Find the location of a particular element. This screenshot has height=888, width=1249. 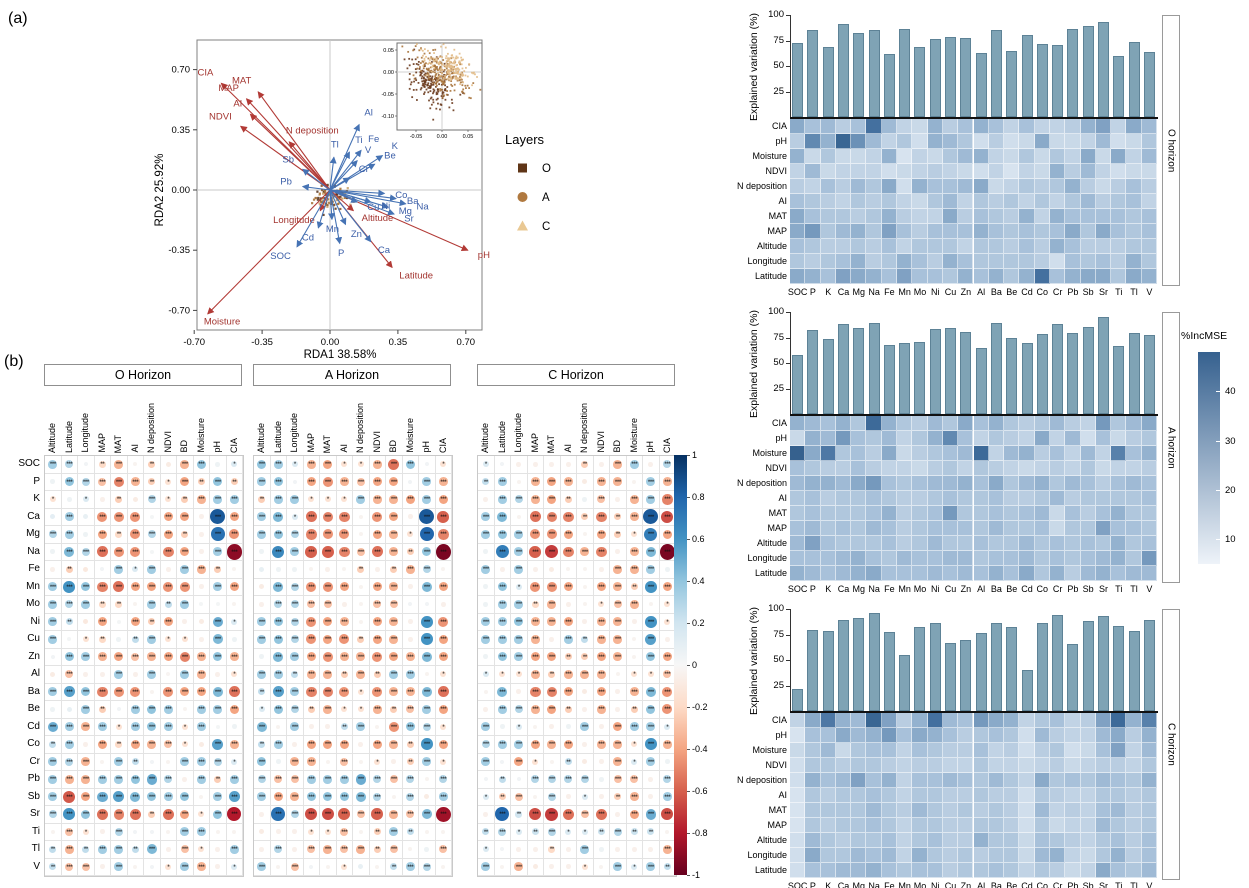

corr-cell: * is located at coordinates (168, 482).